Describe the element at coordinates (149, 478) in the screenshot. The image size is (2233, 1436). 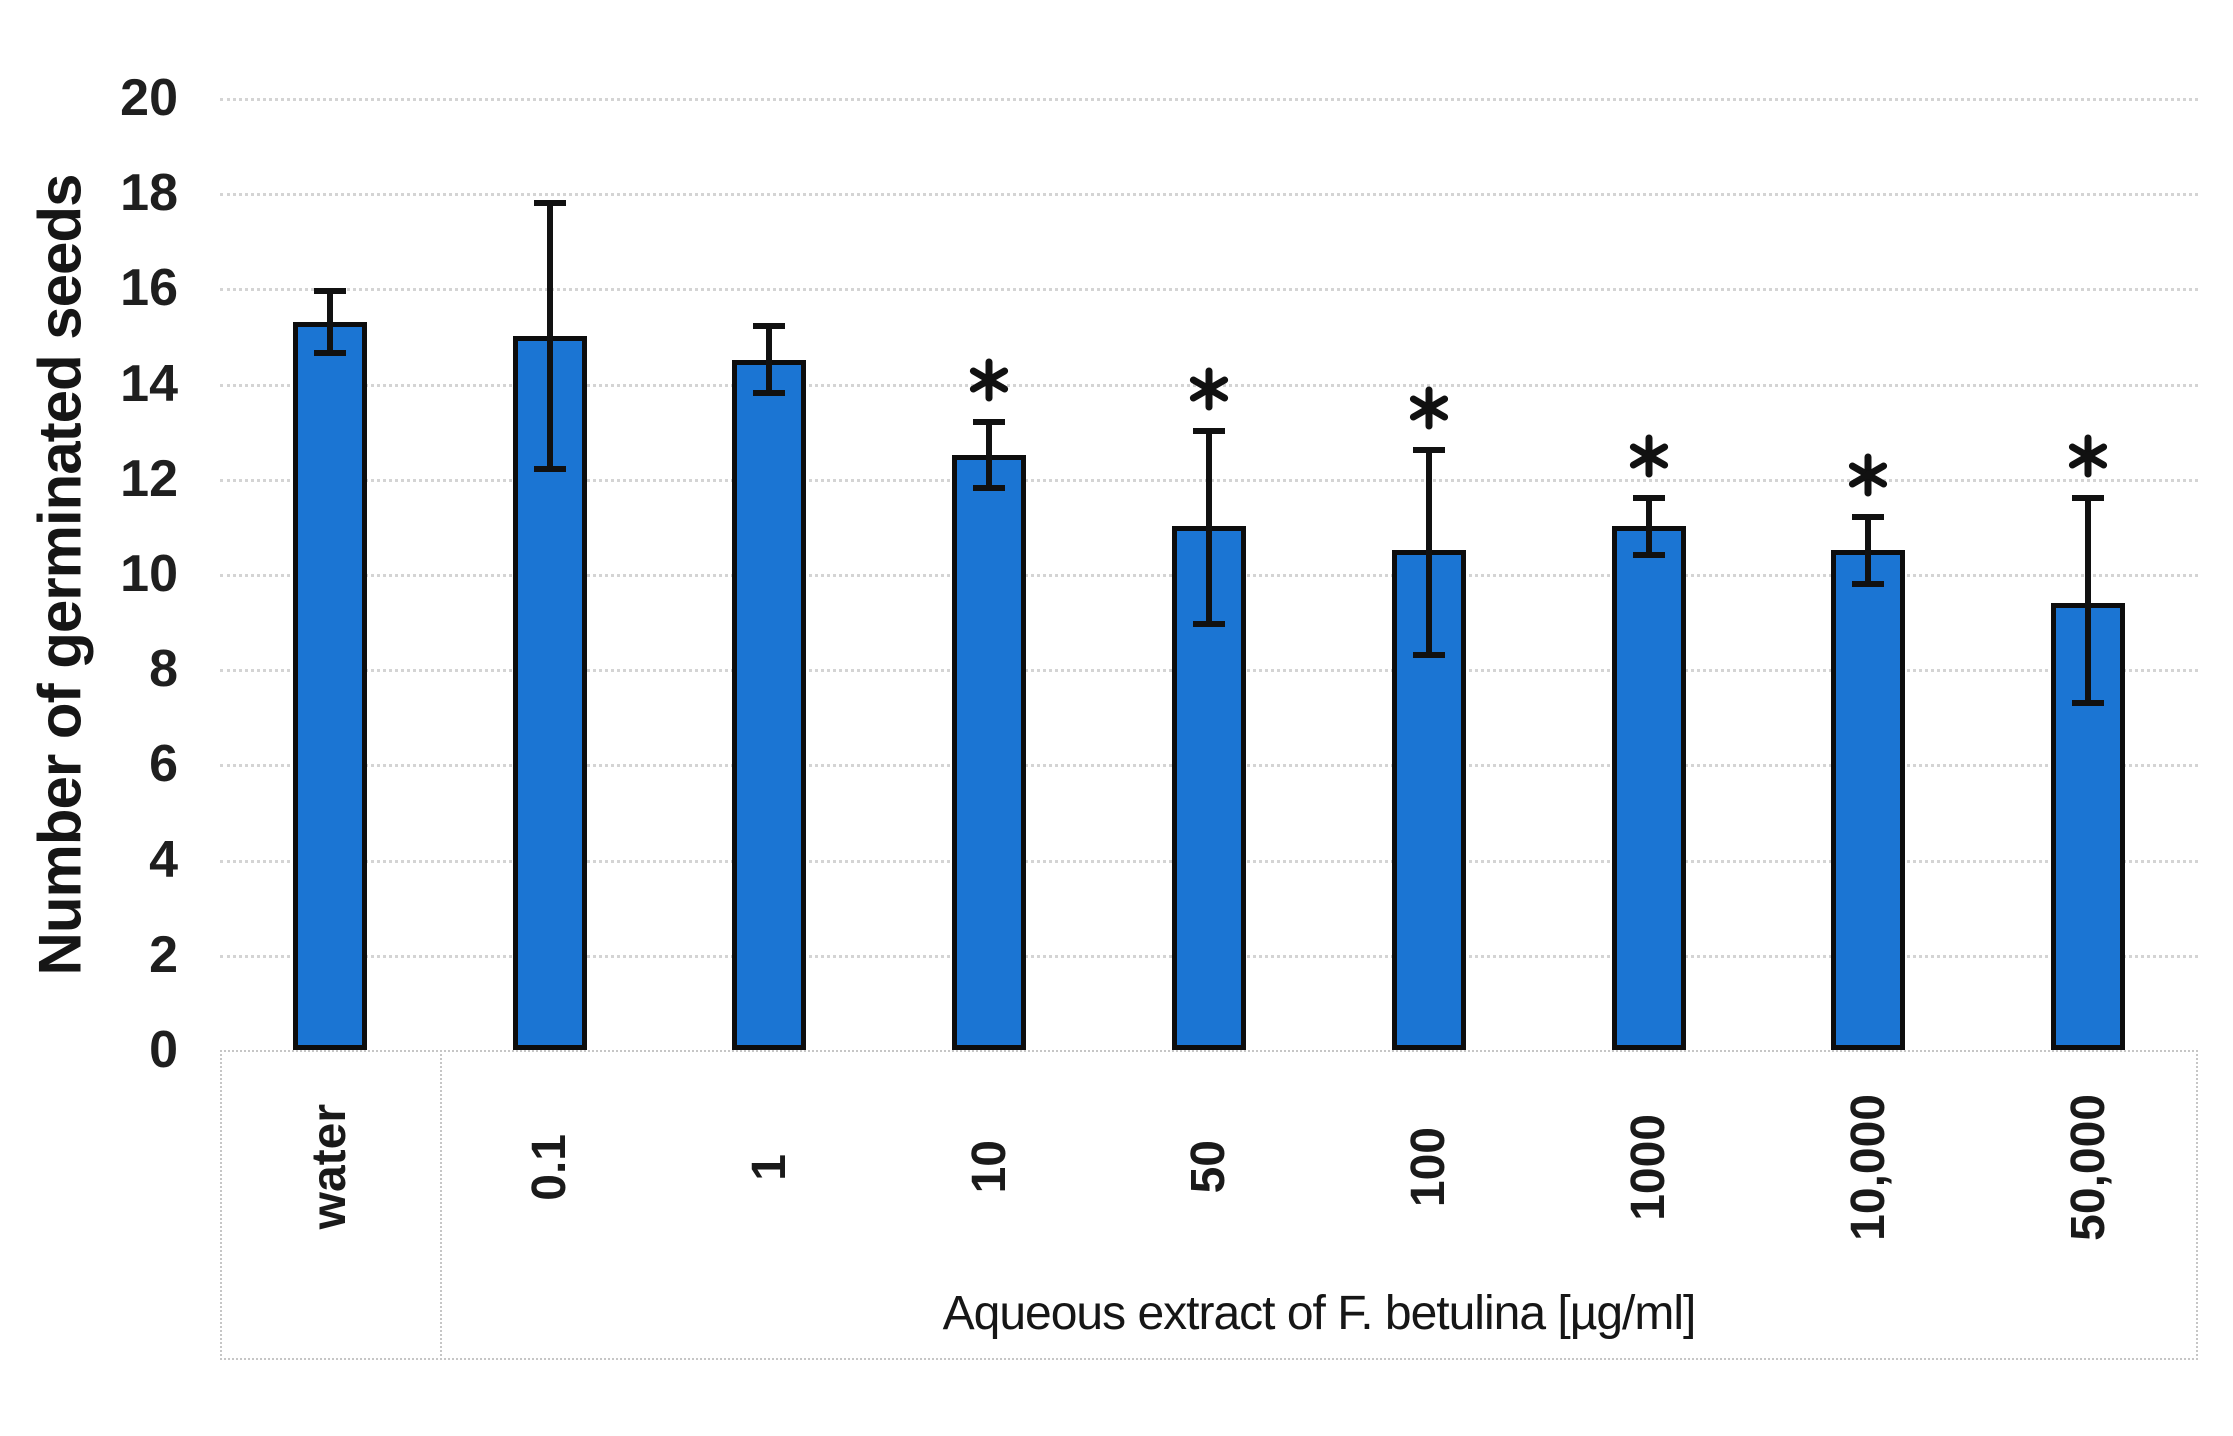
I see `y-tick-label-12: 12` at that location.